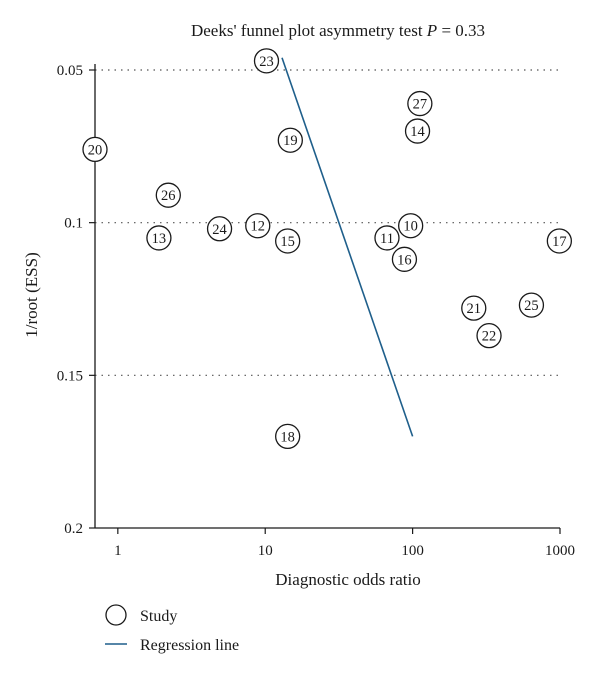 The image size is (600, 677). I want to click on x-tick-label: 10, so click(265, 551).